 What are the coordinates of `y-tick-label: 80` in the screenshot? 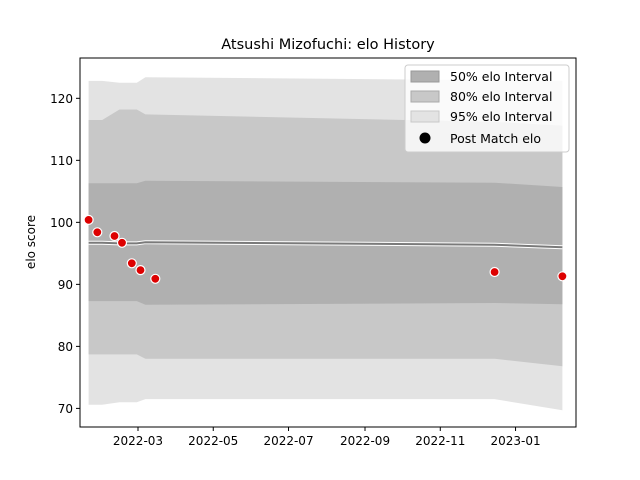 It's located at (65, 347).